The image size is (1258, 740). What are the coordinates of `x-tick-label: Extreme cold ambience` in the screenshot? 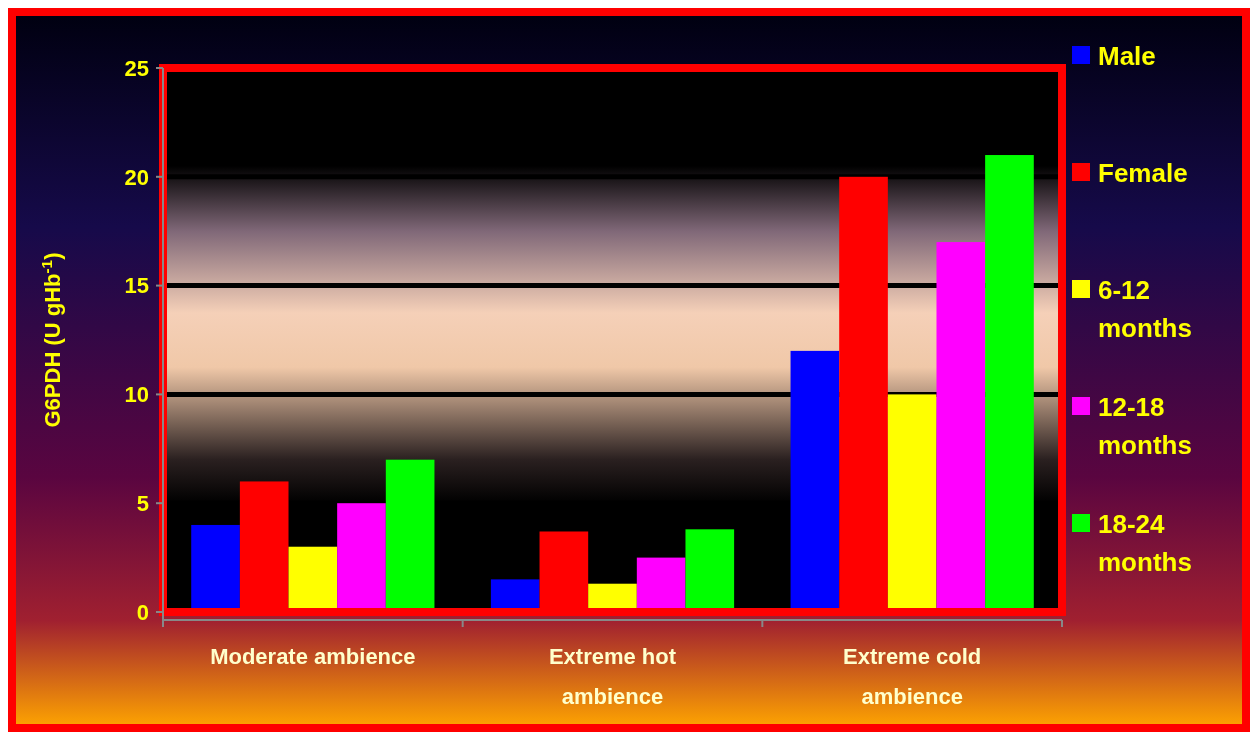 It's located at (912, 676).